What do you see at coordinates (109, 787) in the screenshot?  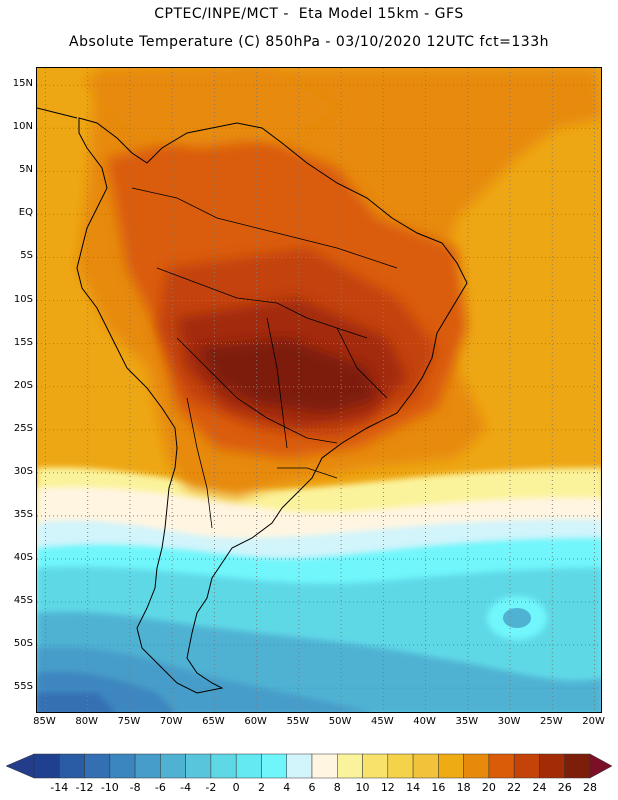 I see `colorbar-tick-label: -10` at bounding box center [109, 787].